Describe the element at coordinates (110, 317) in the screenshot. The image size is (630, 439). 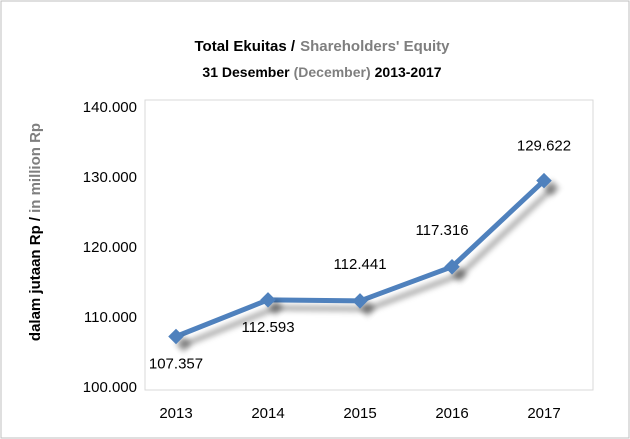
I see `y-tick-label: 110.000` at that location.